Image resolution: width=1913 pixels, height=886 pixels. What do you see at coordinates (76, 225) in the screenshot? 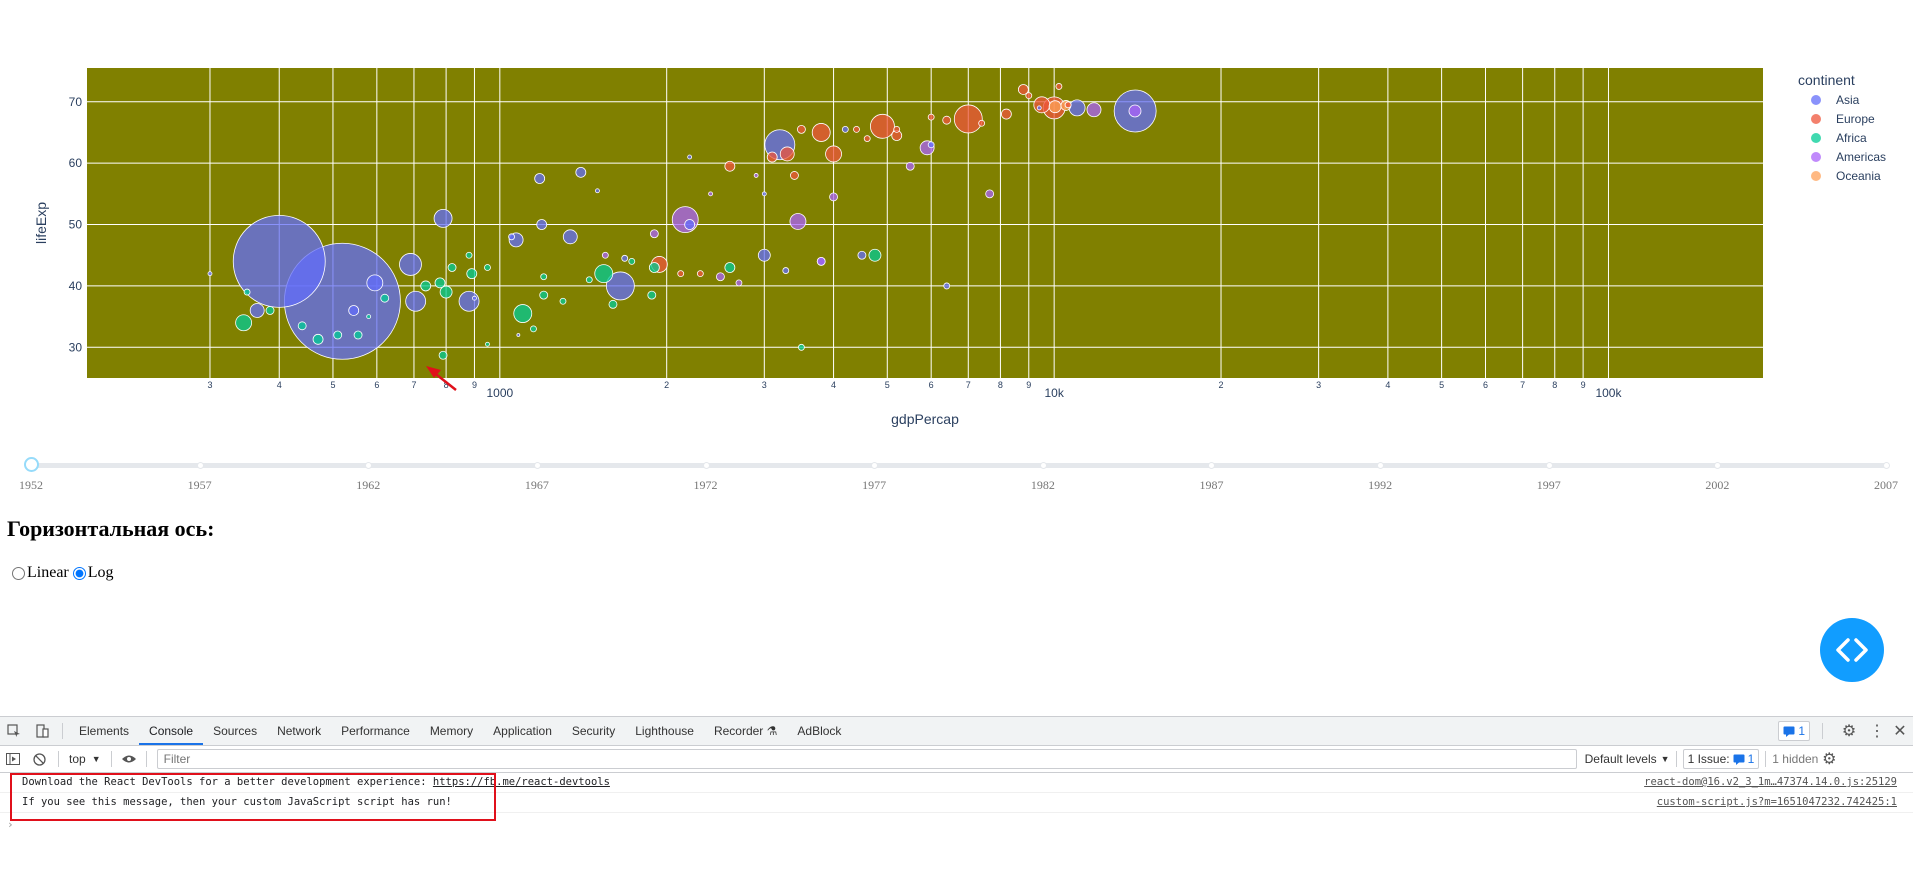
I see `y-axis-ticks: 30 40 50 60 70` at bounding box center [76, 225].